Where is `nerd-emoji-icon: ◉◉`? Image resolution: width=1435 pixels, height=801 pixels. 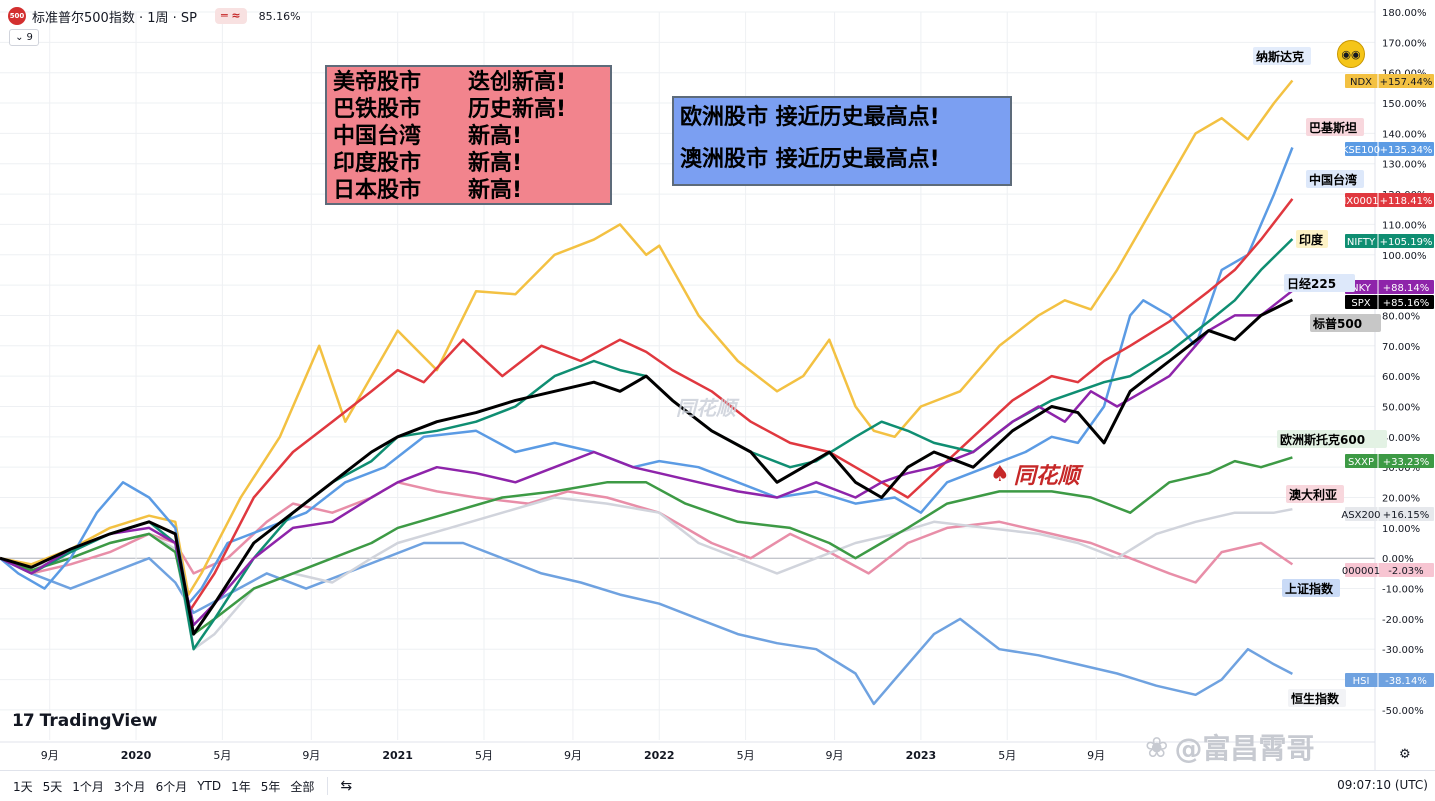 nerd-emoji-icon: ◉◉ is located at coordinates (1351, 54).